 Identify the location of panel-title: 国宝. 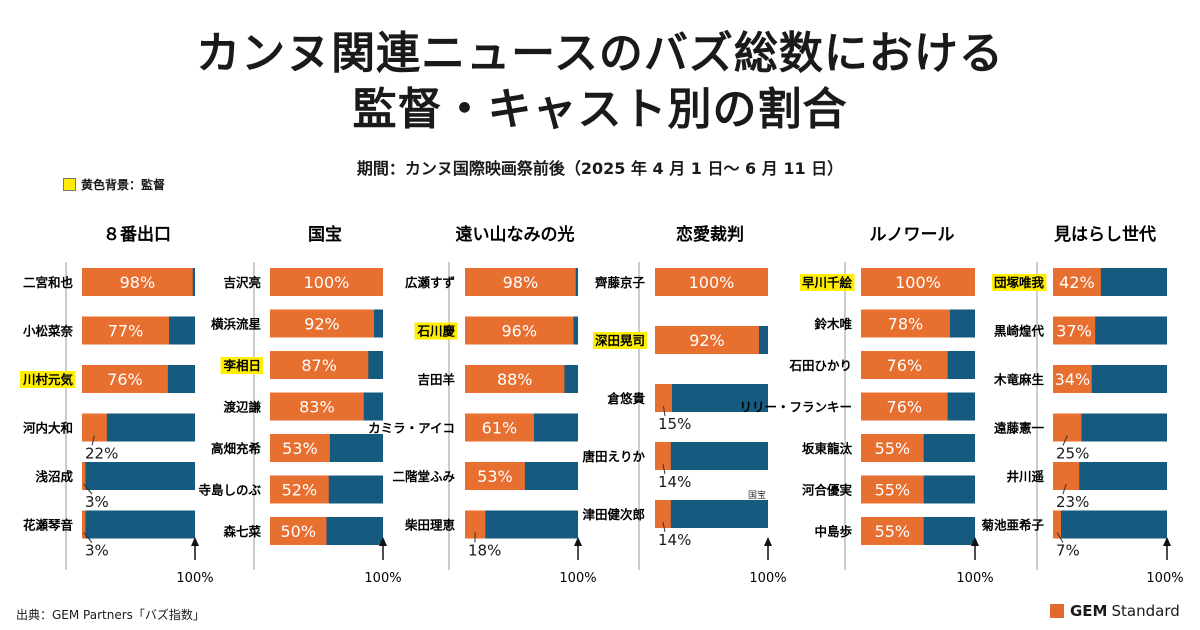
(325, 234).